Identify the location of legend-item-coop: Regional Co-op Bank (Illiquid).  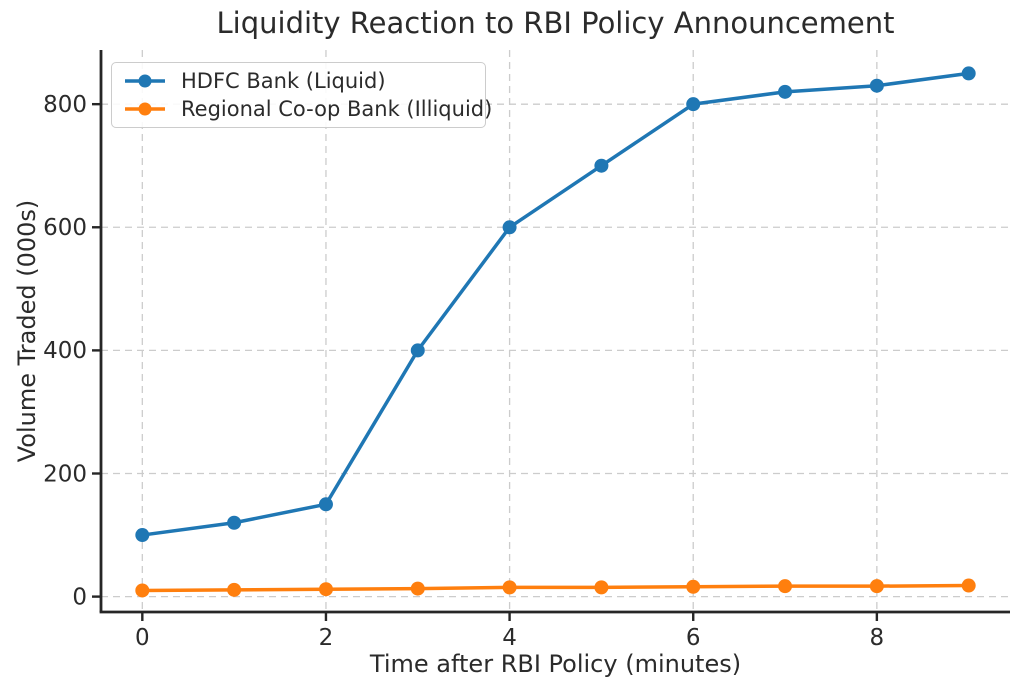
(307, 109).